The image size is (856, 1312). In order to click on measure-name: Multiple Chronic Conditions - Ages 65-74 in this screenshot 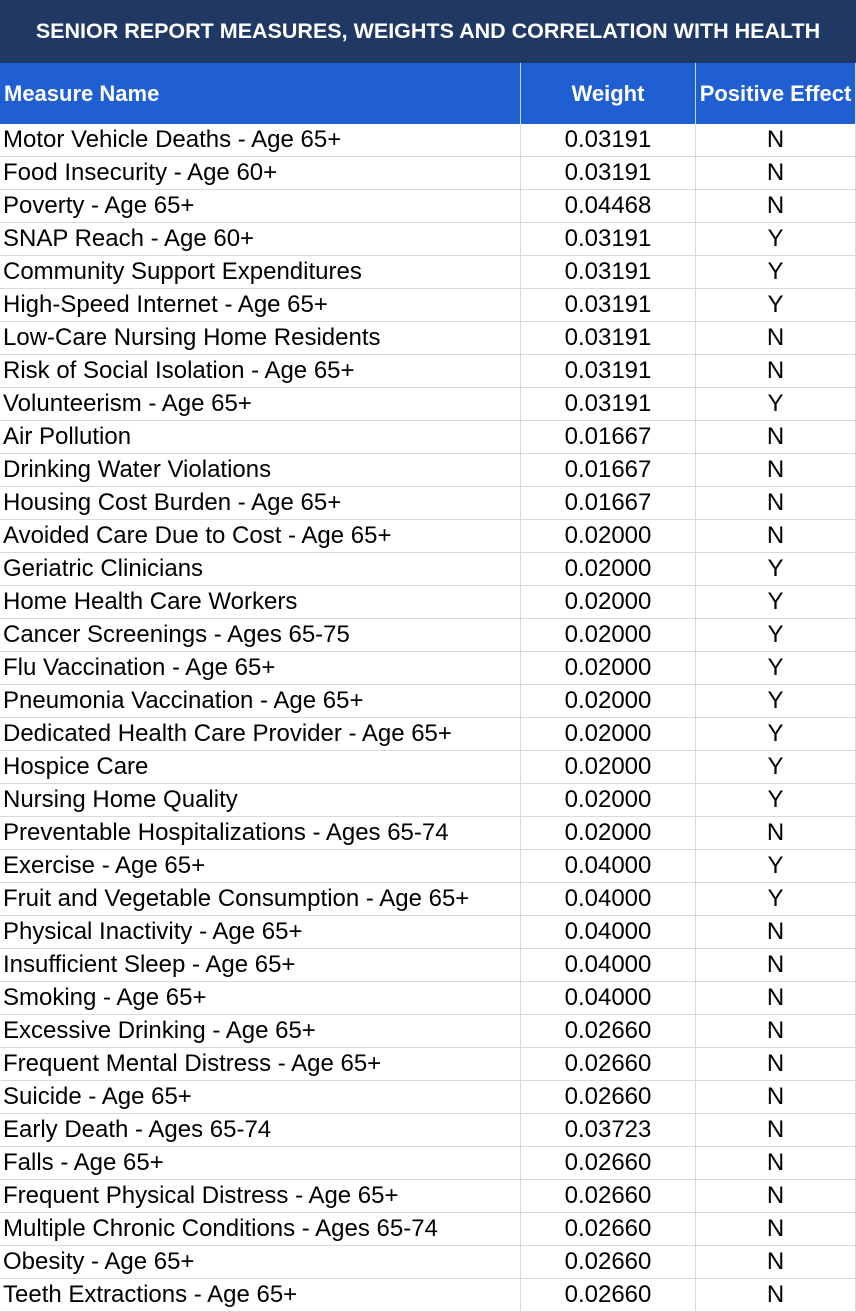, I will do `click(260, 1229)`.